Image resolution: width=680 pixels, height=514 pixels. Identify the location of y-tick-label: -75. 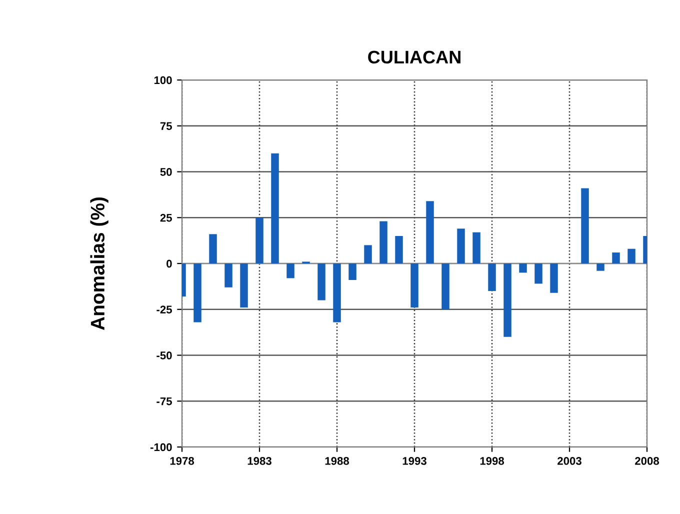
(164, 402).